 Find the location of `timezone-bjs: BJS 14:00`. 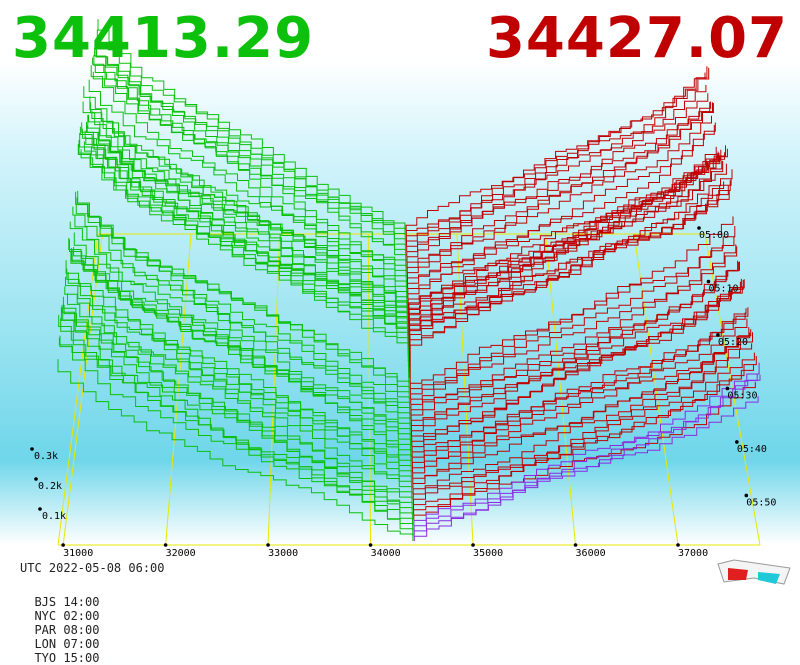

timezone-bjs: BJS 14:00 is located at coordinates (67, 602).